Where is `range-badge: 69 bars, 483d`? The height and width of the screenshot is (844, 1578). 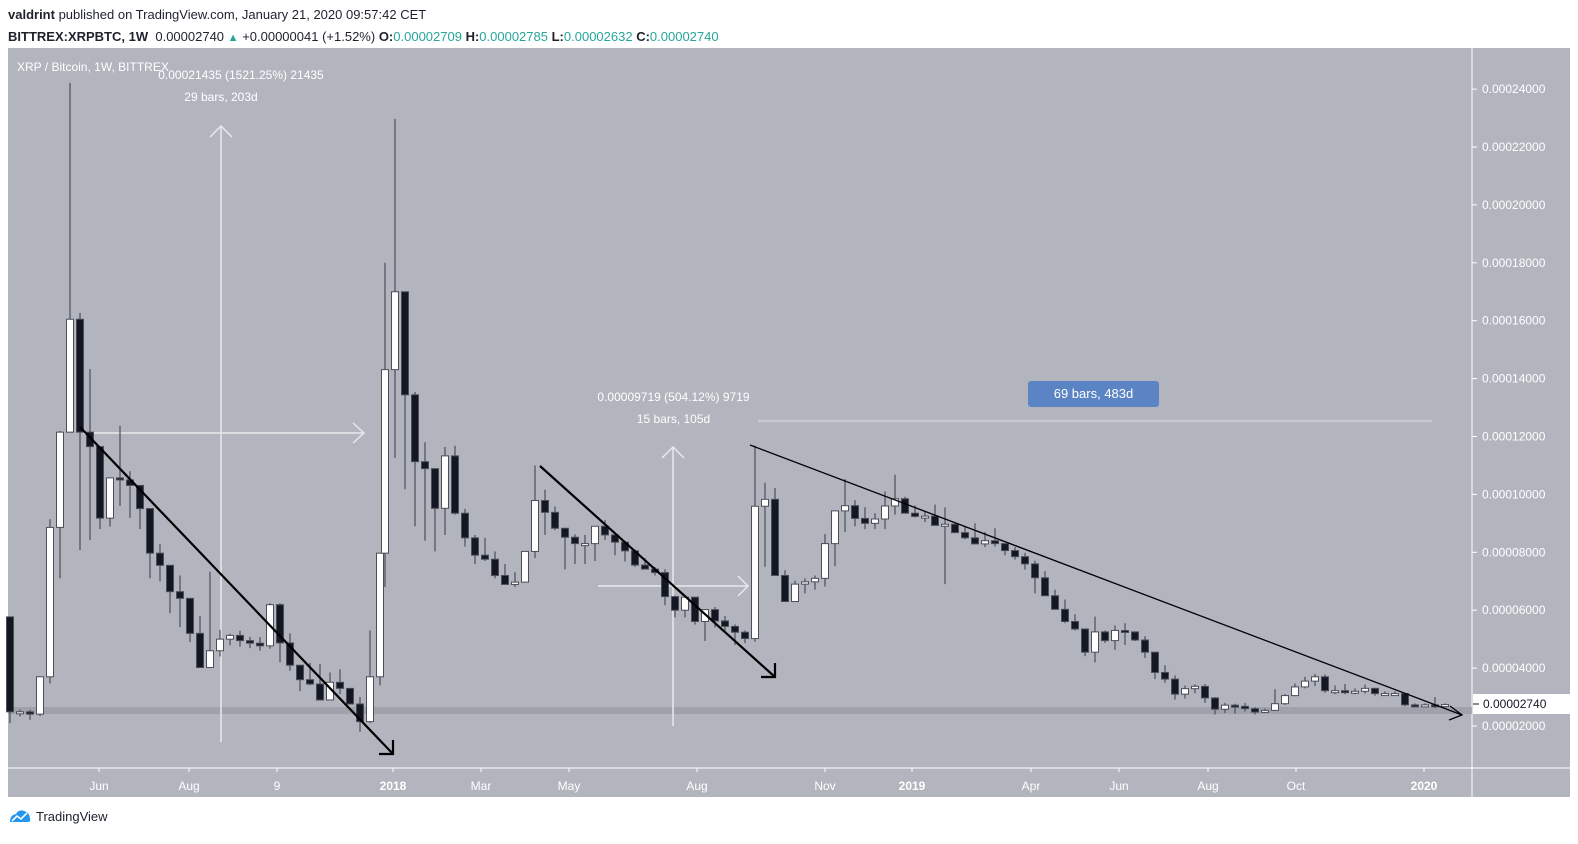
range-badge: 69 bars, 483d is located at coordinates (1093, 394).